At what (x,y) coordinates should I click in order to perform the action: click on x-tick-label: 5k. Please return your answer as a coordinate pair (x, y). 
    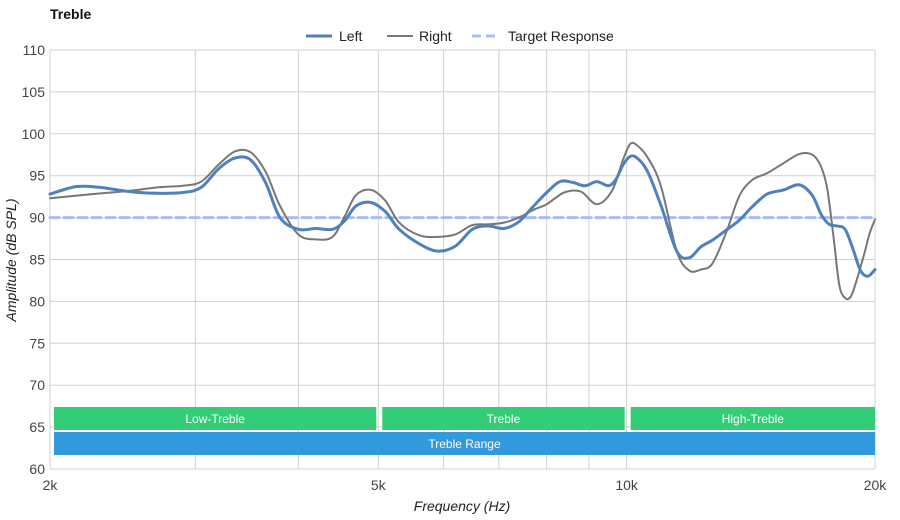
    Looking at the image, I should click on (379, 485).